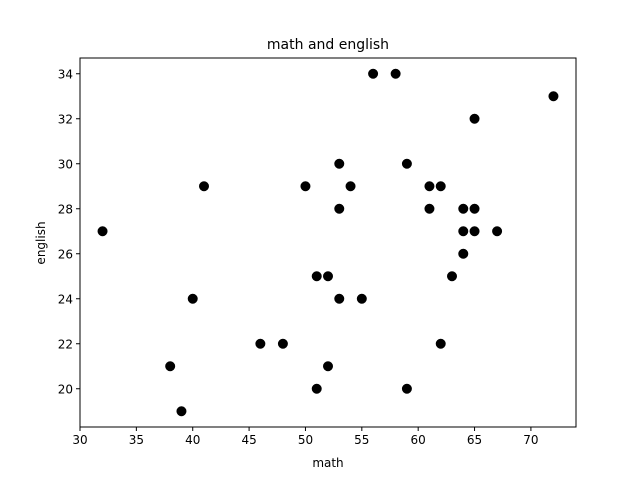 This screenshot has height=480, width=640. What do you see at coordinates (248, 440) in the screenshot?
I see `x-tick-label: 45` at bounding box center [248, 440].